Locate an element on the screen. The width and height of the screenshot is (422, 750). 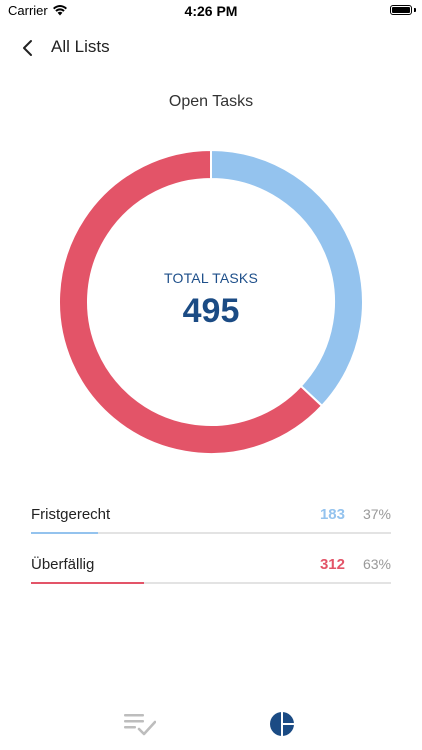
status-bar: Carrier 4:26 PM is located at coordinates (211, 12).